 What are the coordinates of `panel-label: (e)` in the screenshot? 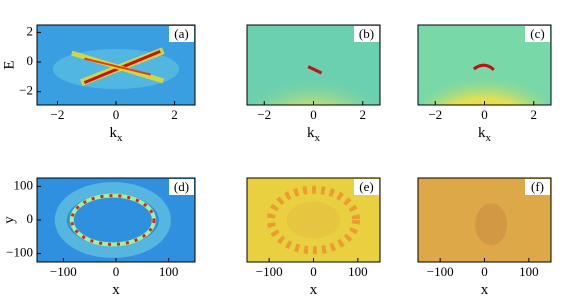 It's located at (366, 186).